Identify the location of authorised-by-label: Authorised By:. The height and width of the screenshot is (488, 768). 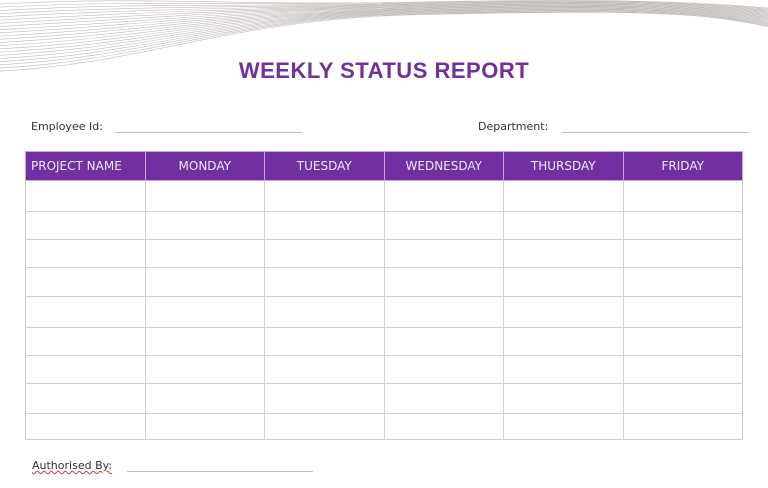
(72, 465).